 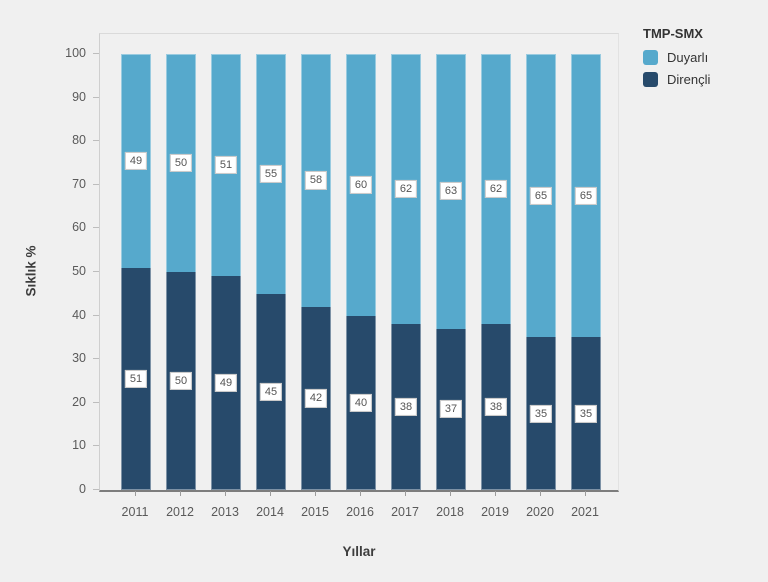 What do you see at coordinates (650, 57) in the screenshot?
I see `duyarli-swatch-icon` at bounding box center [650, 57].